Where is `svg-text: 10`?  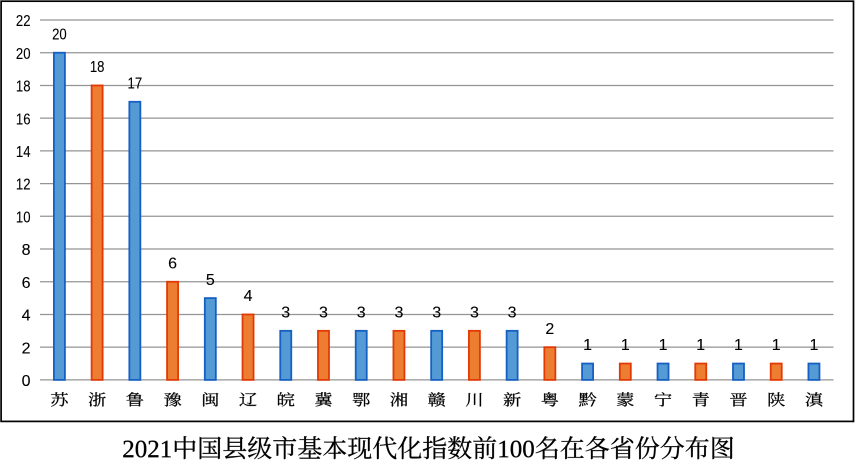 svg-text: 10 is located at coordinates (23, 217).